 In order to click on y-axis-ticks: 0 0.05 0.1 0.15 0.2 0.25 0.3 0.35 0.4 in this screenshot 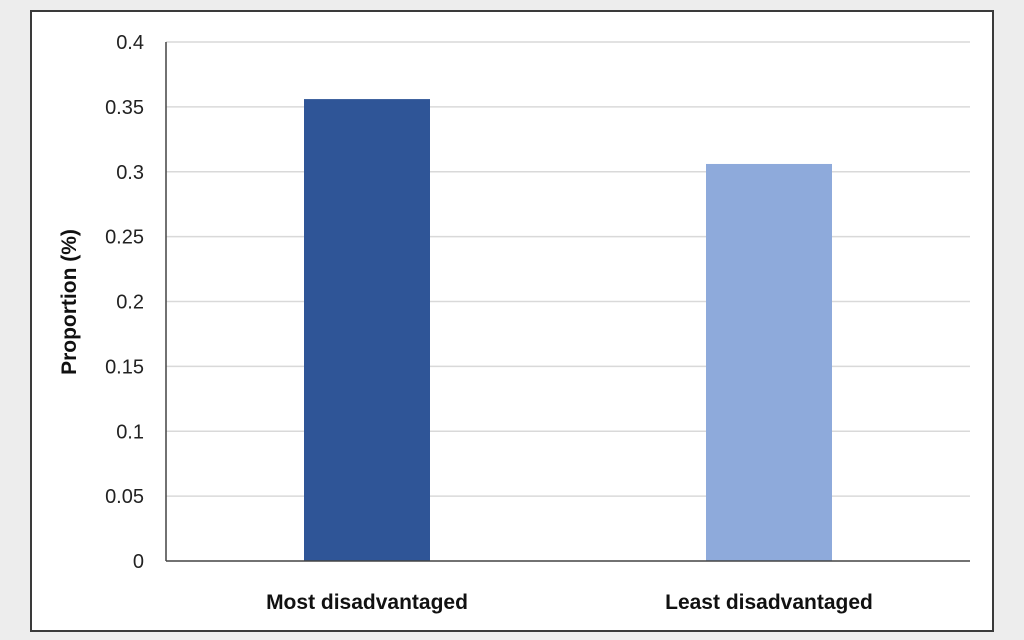, I will do `click(124, 302)`.